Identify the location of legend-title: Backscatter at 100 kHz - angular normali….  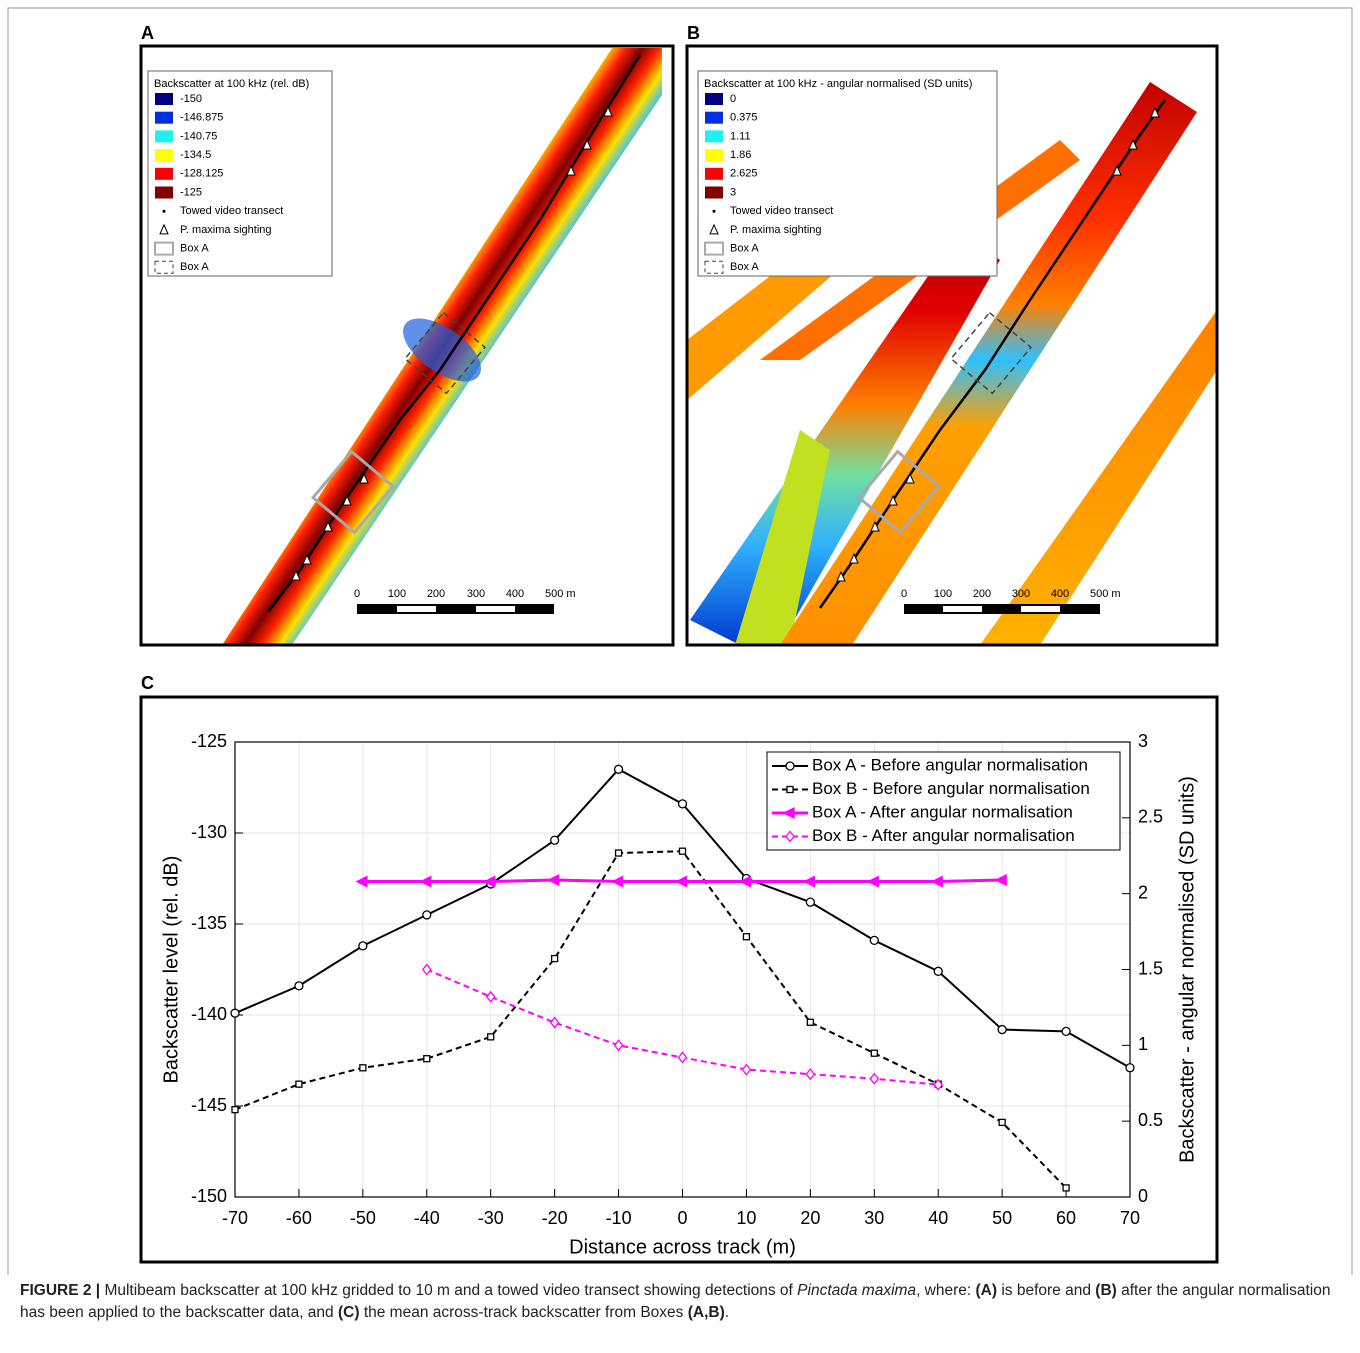
(838, 84).